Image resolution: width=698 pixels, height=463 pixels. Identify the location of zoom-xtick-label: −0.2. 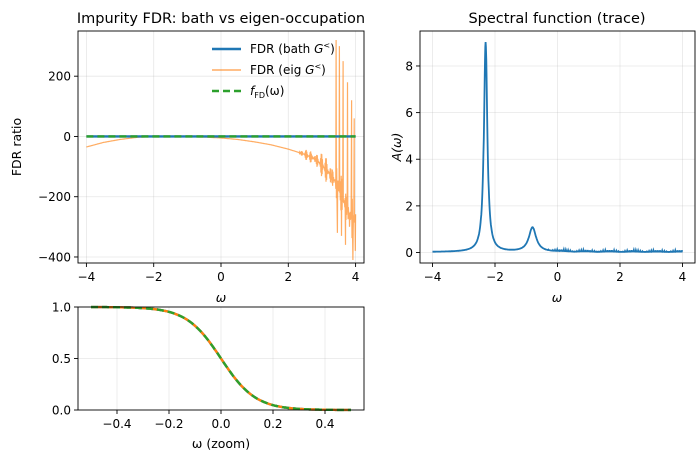
(168, 424).